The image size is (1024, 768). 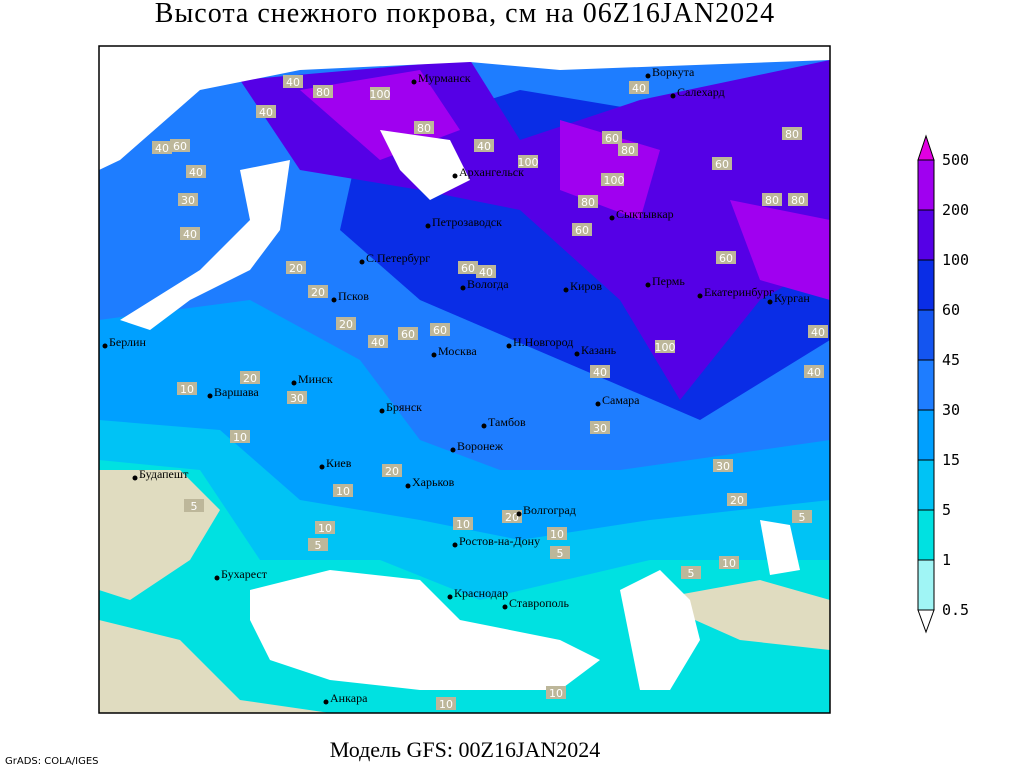 I want to click on city-label: Киев, so click(x=339, y=463).